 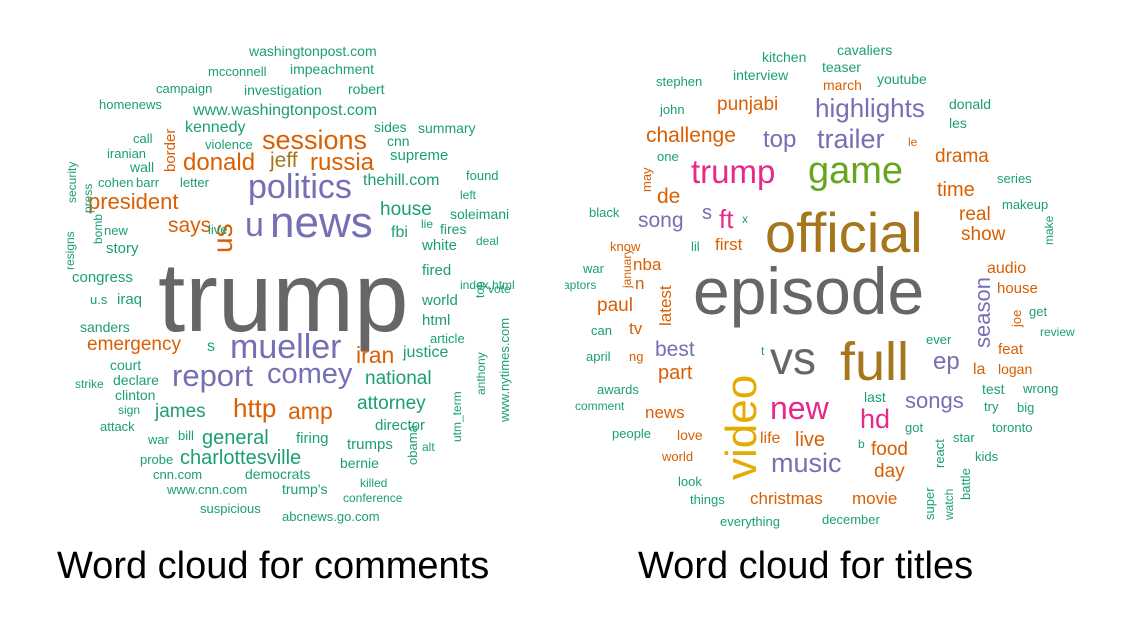 I want to click on word: jeff, so click(x=284, y=160).